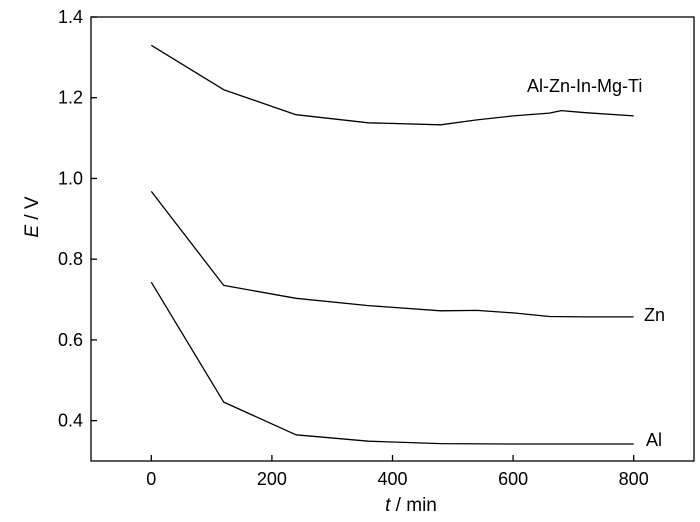 The image size is (700, 522). Describe the element at coordinates (634, 479) in the screenshot. I see `x-tick-label: 800` at that location.